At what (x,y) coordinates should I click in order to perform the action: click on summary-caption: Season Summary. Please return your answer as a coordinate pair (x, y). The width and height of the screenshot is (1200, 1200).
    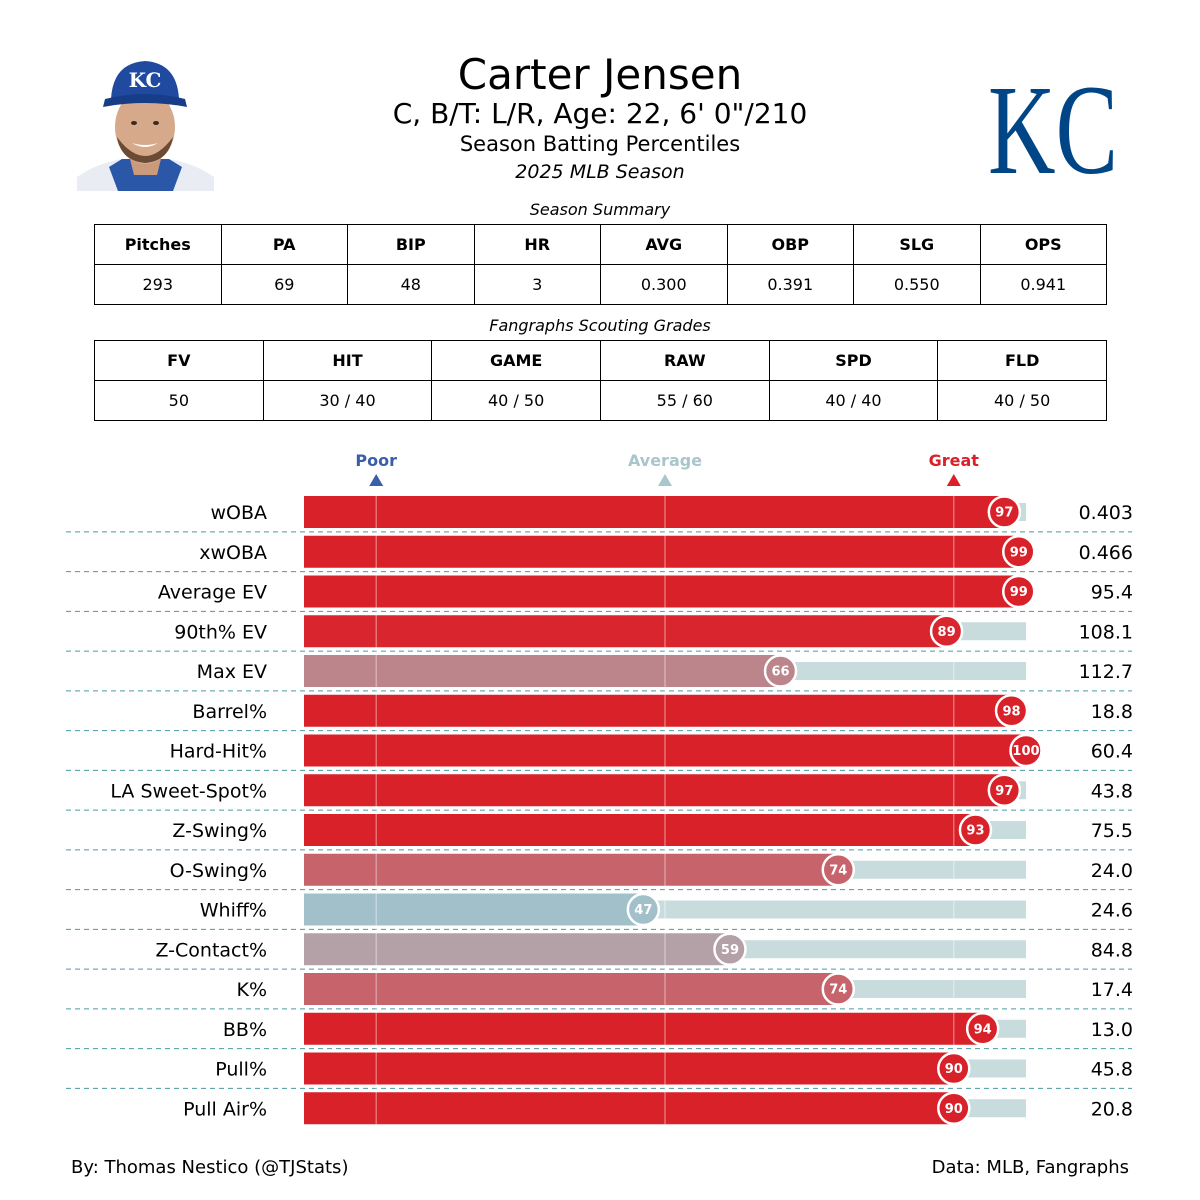
    Looking at the image, I should click on (600, 209).